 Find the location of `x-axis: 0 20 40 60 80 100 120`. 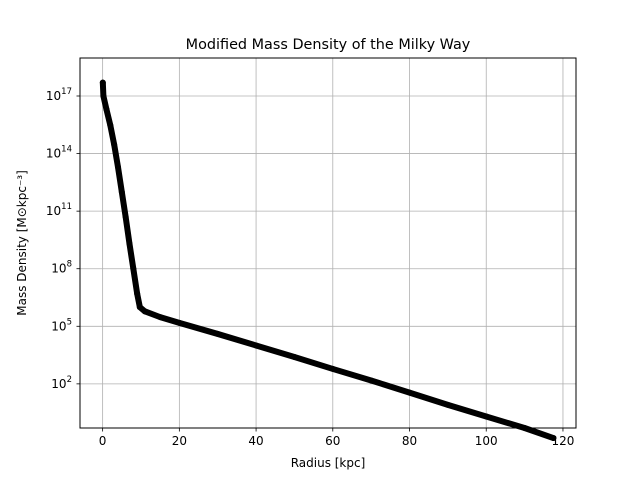

x-axis: 0 20 40 60 80 100 120 is located at coordinates (337, 438).